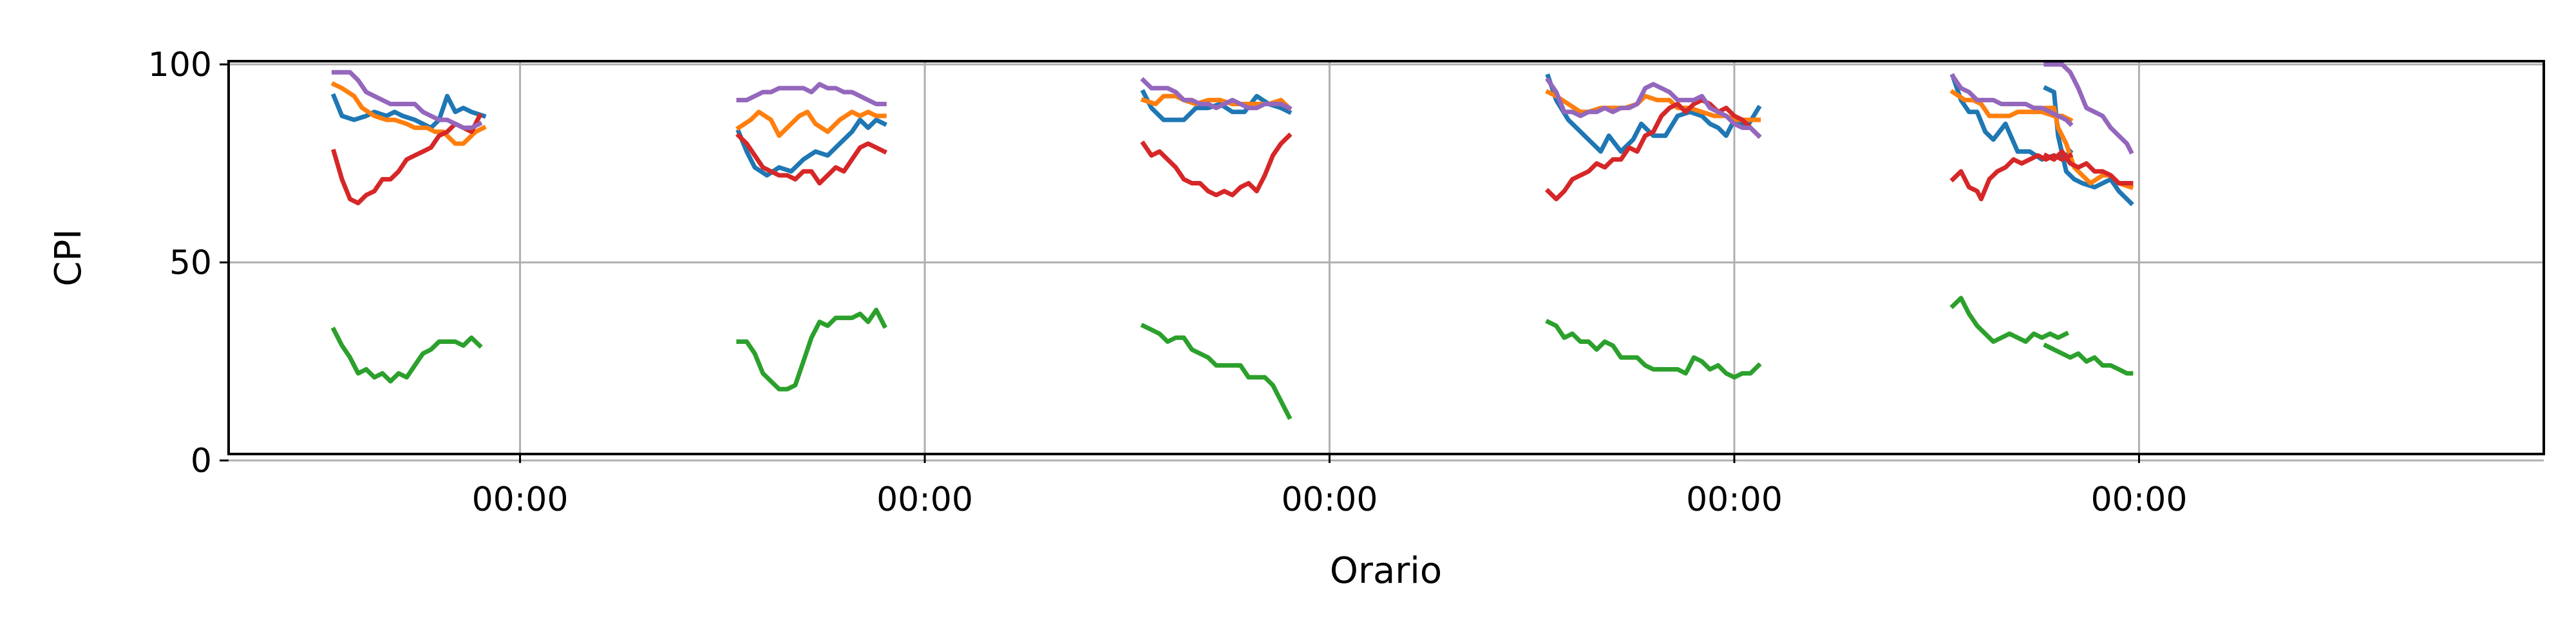 The height and width of the screenshot is (644, 2576). What do you see at coordinates (69, 257) in the screenshot?
I see `y-axis-label: CPI` at bounding box center [69, 257].